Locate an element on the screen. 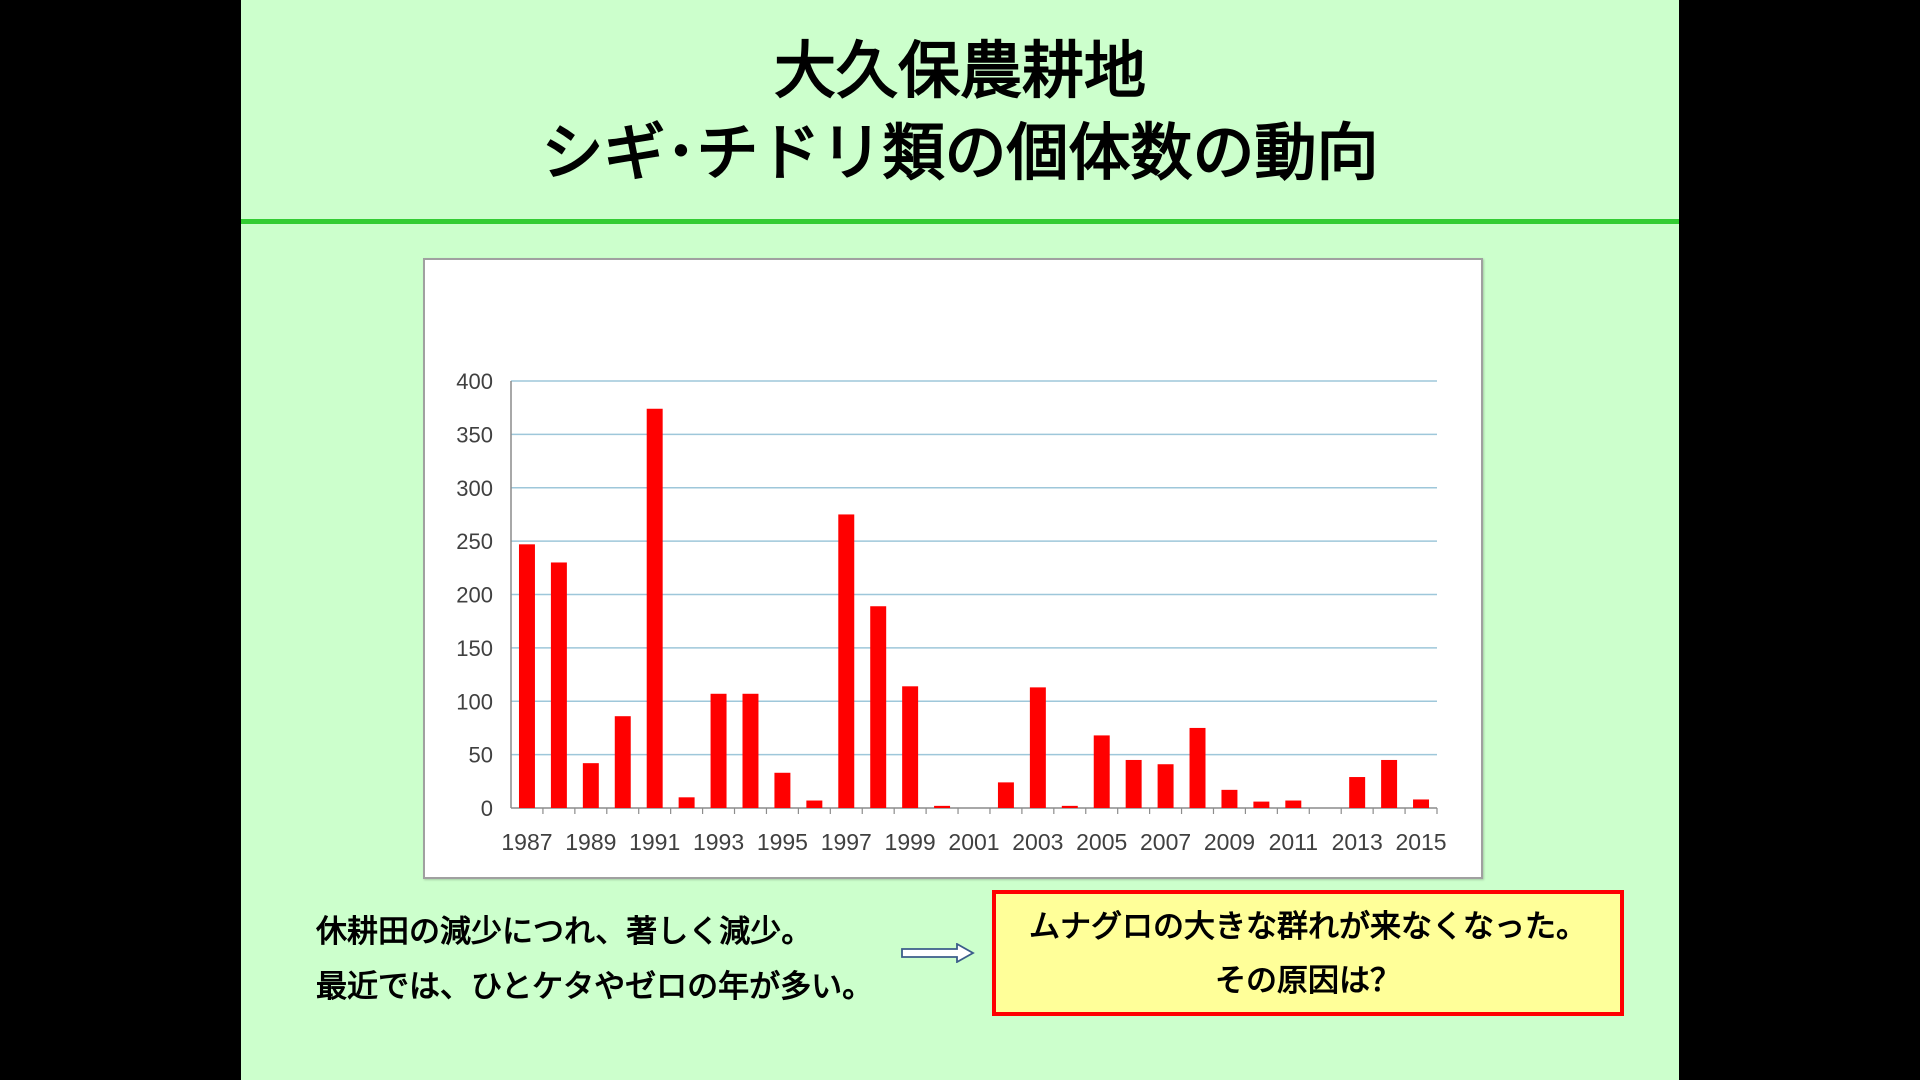  x-tick-label: 2001 is located at coordinates (973, 842).